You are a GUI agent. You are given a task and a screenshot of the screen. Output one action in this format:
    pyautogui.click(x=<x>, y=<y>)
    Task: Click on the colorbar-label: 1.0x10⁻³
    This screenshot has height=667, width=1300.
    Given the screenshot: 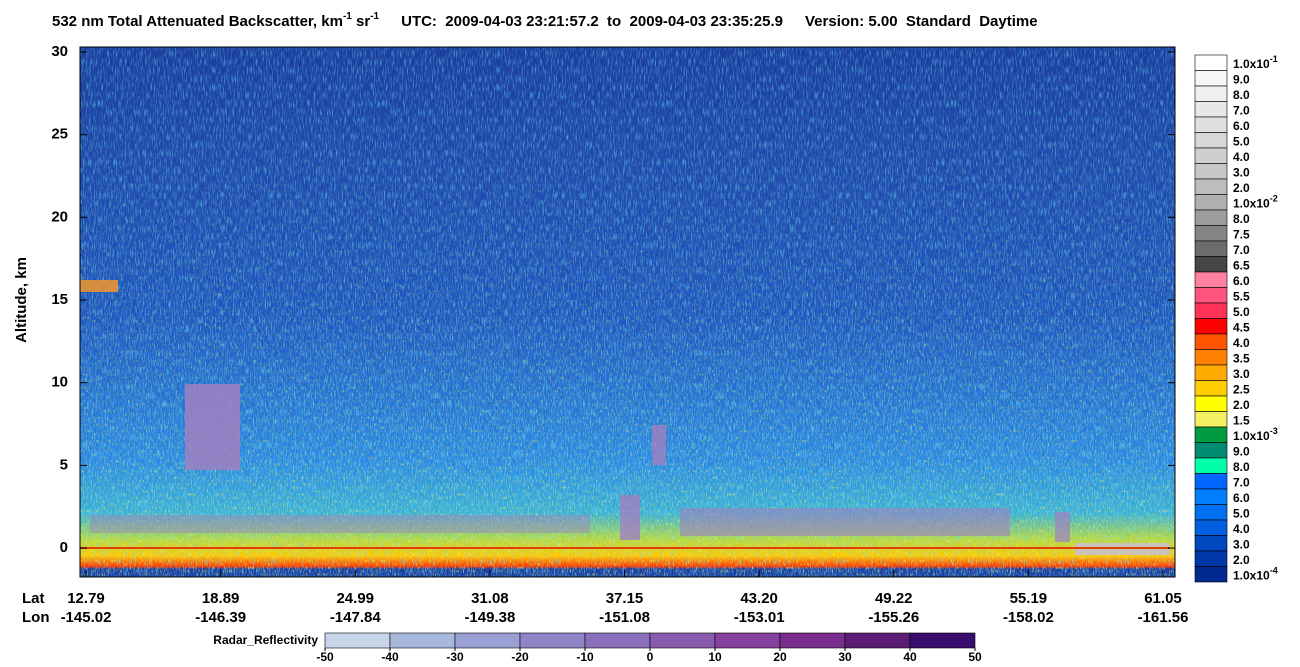 What is the action you would take?
    pyautogui.click(x=1255, y=434)
    